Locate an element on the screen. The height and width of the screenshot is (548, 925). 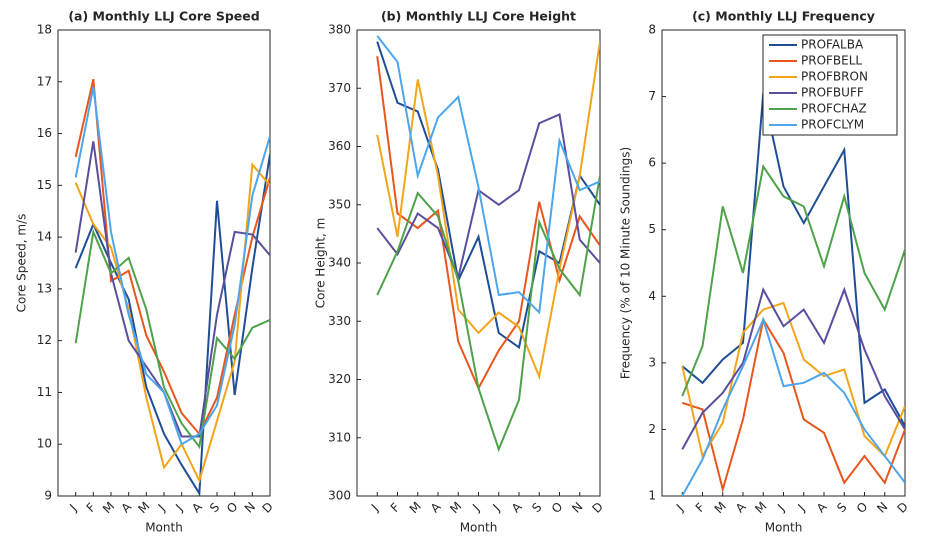
y-tick-label: 9 is located at coordinates (48, 496).